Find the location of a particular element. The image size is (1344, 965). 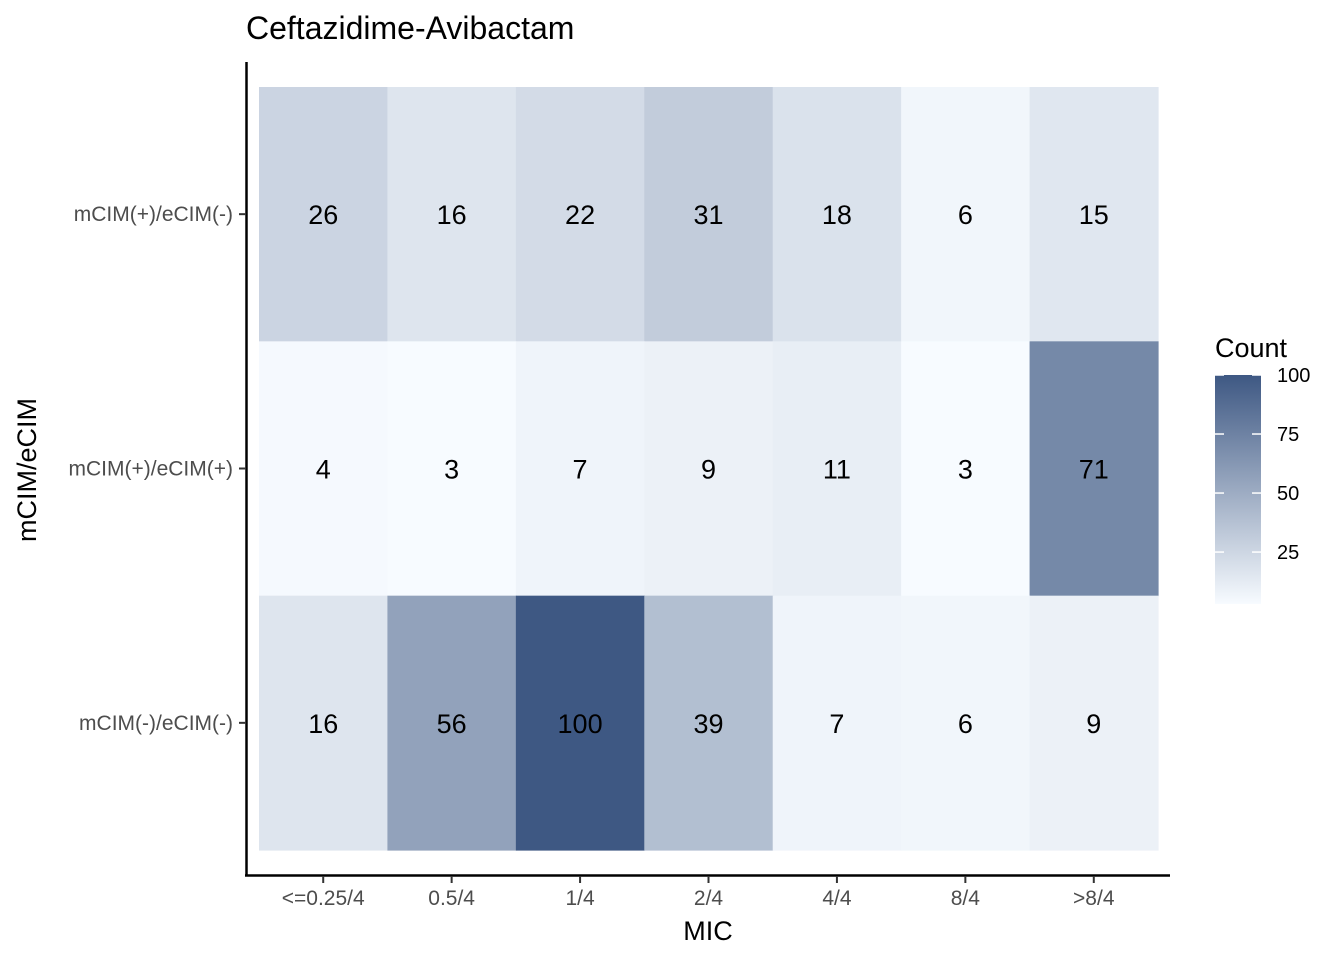

x-axis-ticks: <=0.25/4 0.5/4 1/4 2/4 4/4 8/4 >8/4 is located at coordinates (698, 893).